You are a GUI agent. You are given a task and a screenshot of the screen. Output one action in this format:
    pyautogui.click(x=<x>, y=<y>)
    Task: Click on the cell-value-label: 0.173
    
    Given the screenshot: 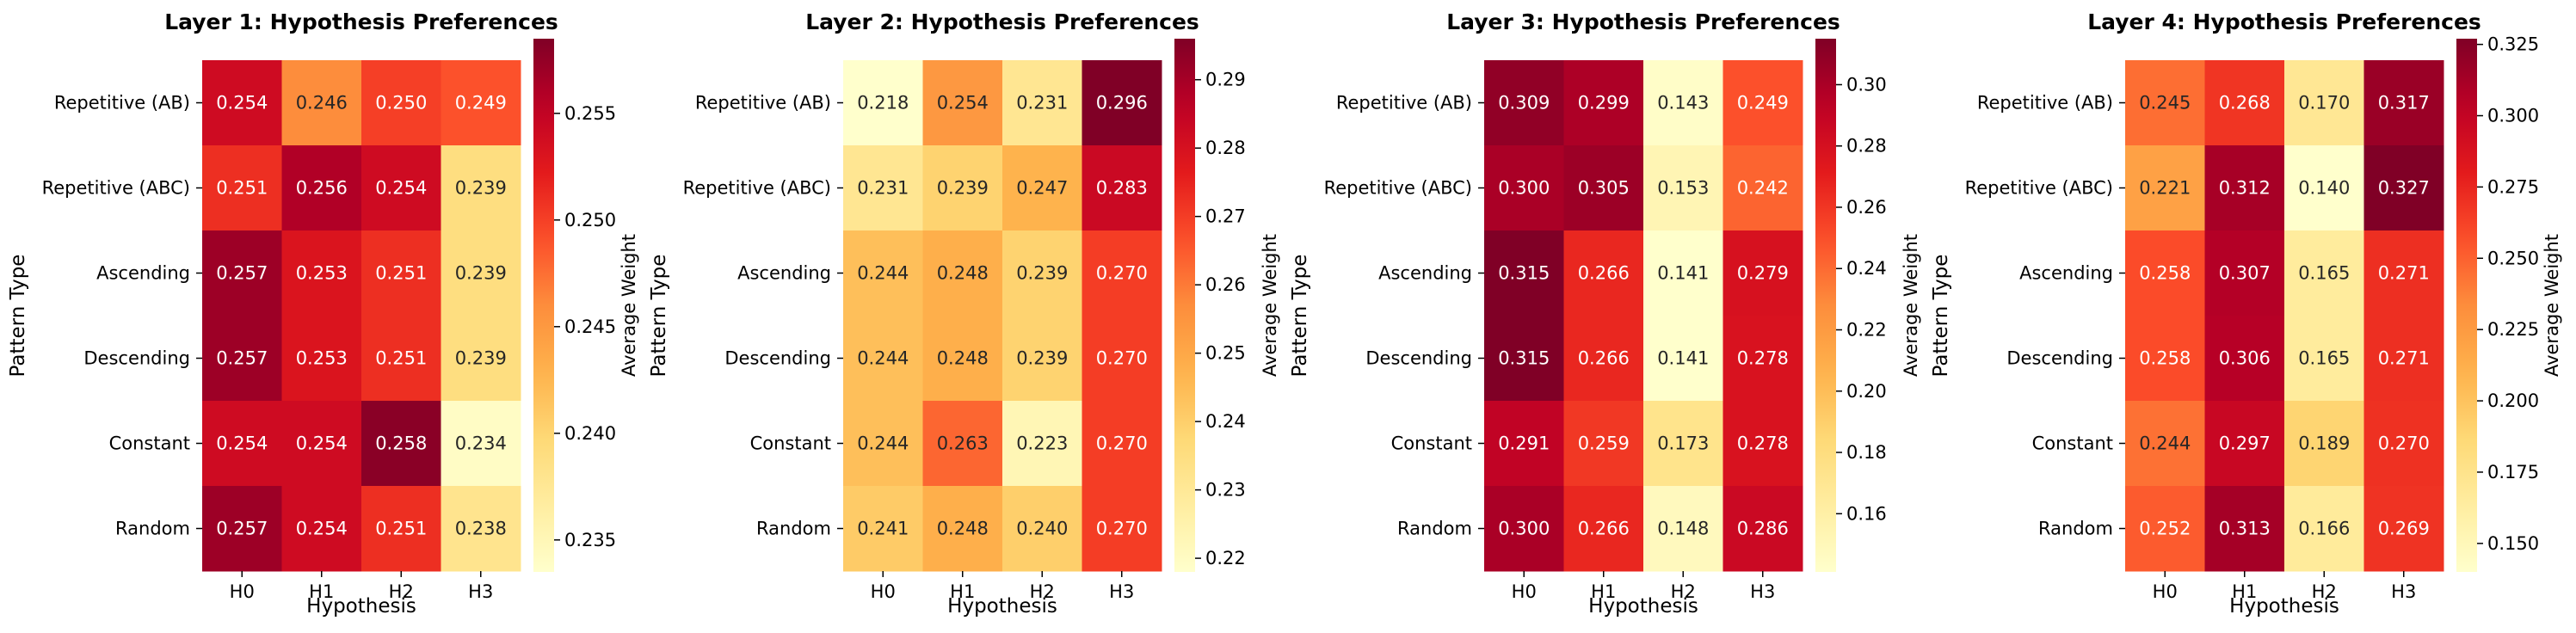 What is the action you would take?
    pyautogui.click(x=1683, y=443)
    